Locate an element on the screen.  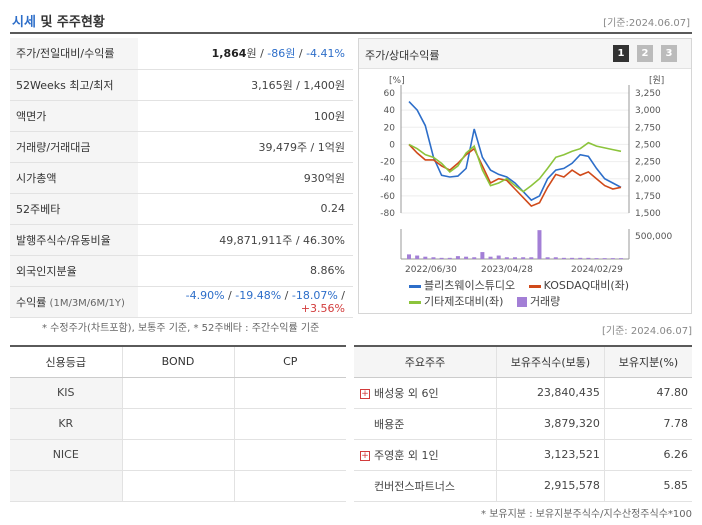
table-header-row: 주요주주 보유주식수(보통) 보유지분(%) is located at coordinates (523, 362).